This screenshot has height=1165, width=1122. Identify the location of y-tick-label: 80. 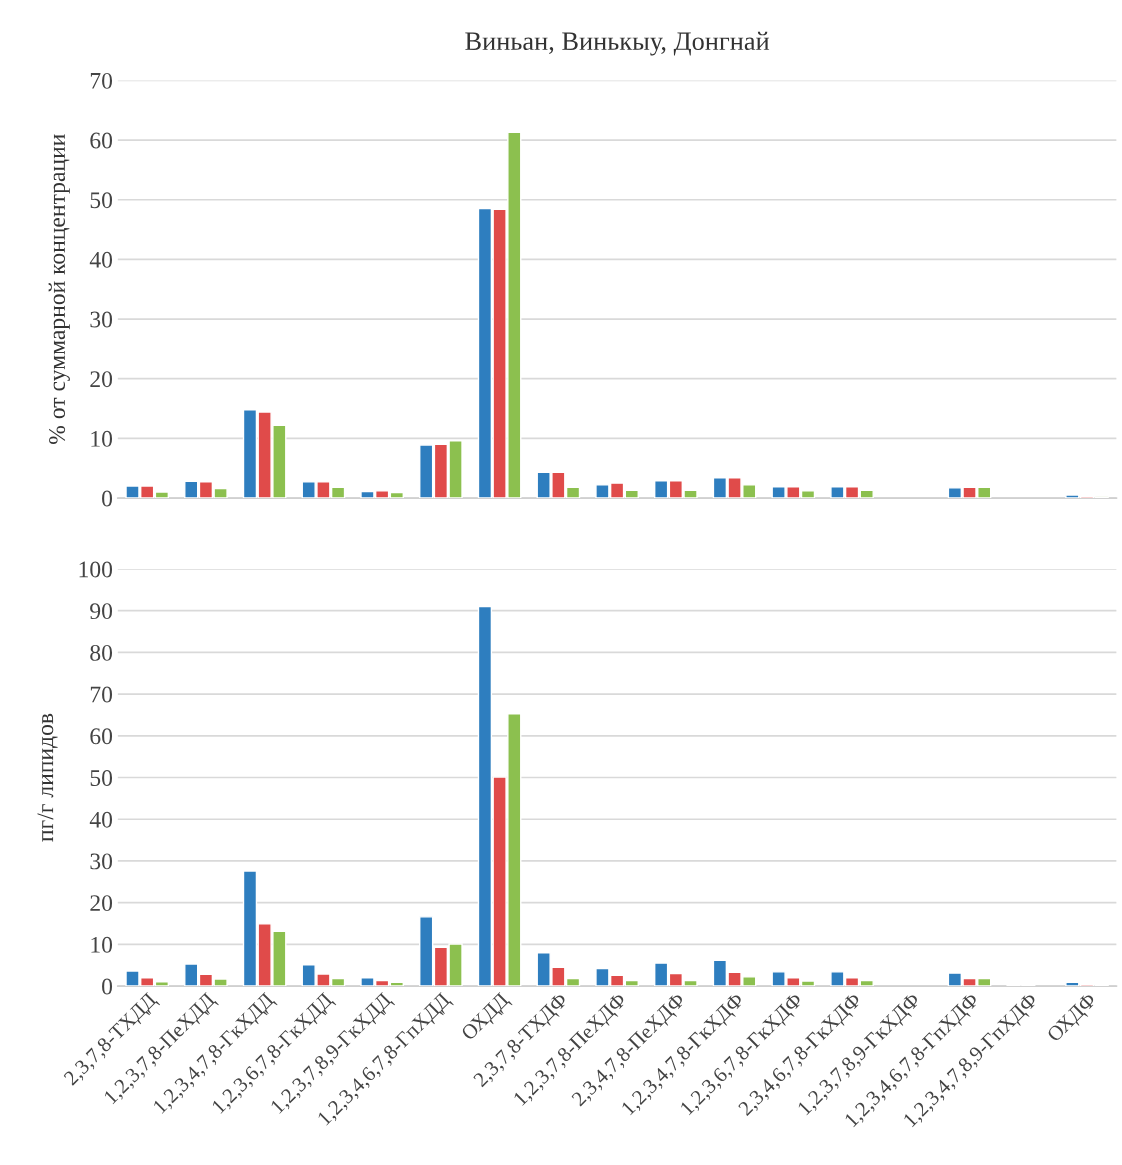
(101, 652).